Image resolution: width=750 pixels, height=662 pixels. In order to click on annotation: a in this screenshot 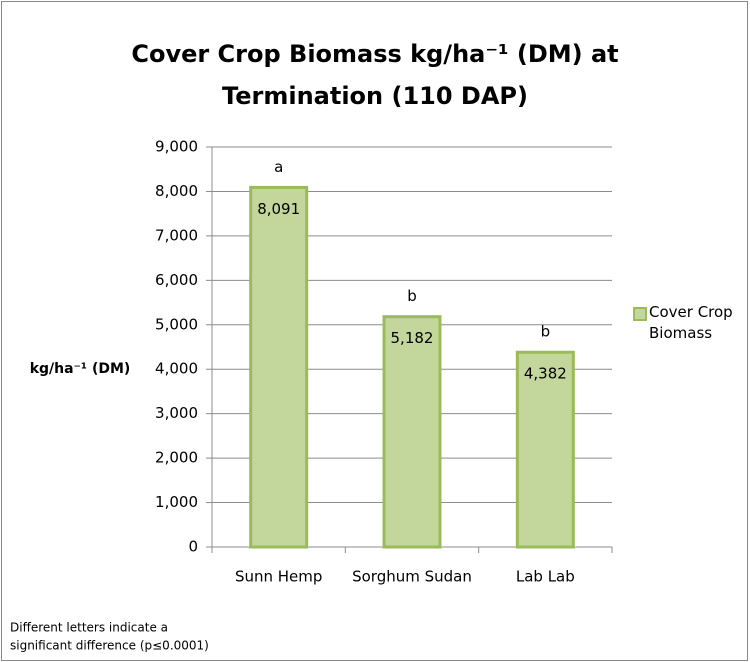, I will do `click(278, 167)`.